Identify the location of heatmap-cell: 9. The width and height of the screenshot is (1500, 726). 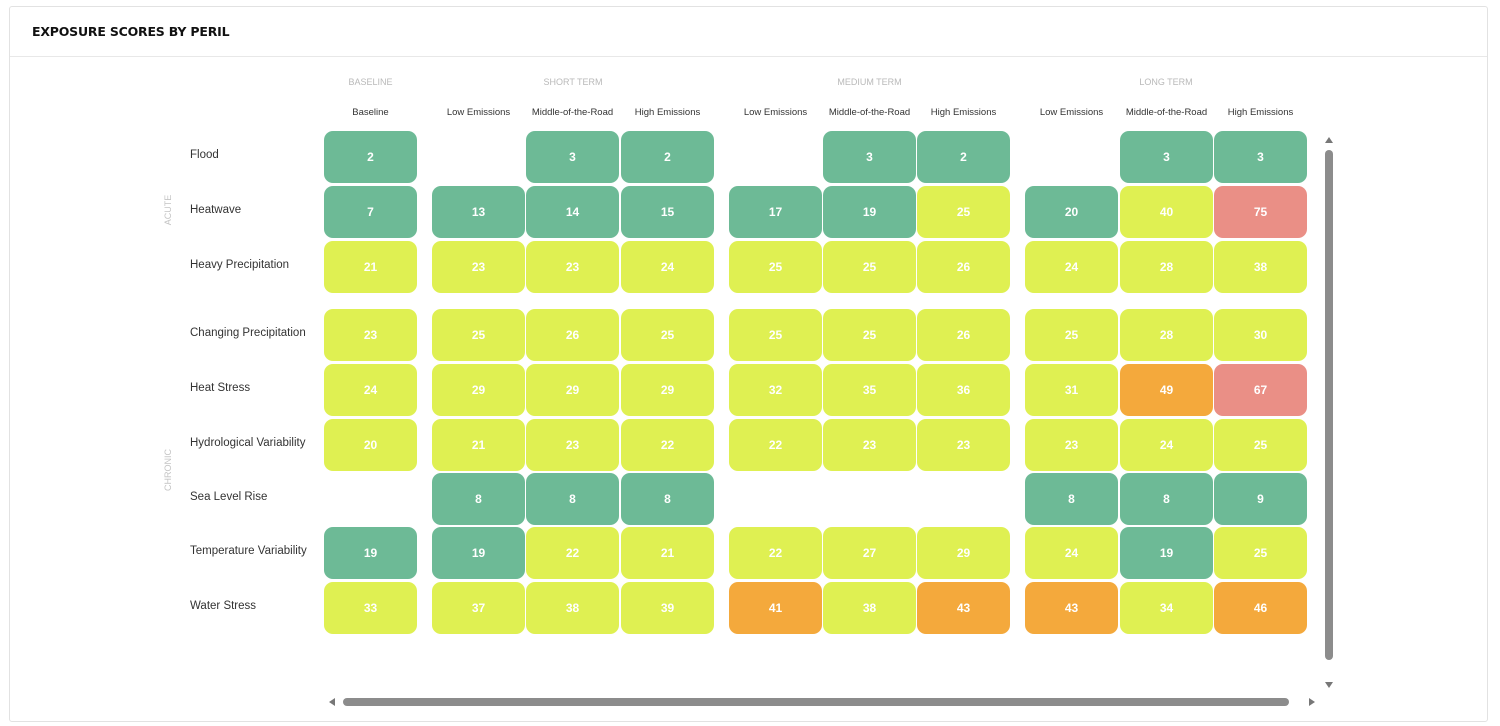
(1260, 499).